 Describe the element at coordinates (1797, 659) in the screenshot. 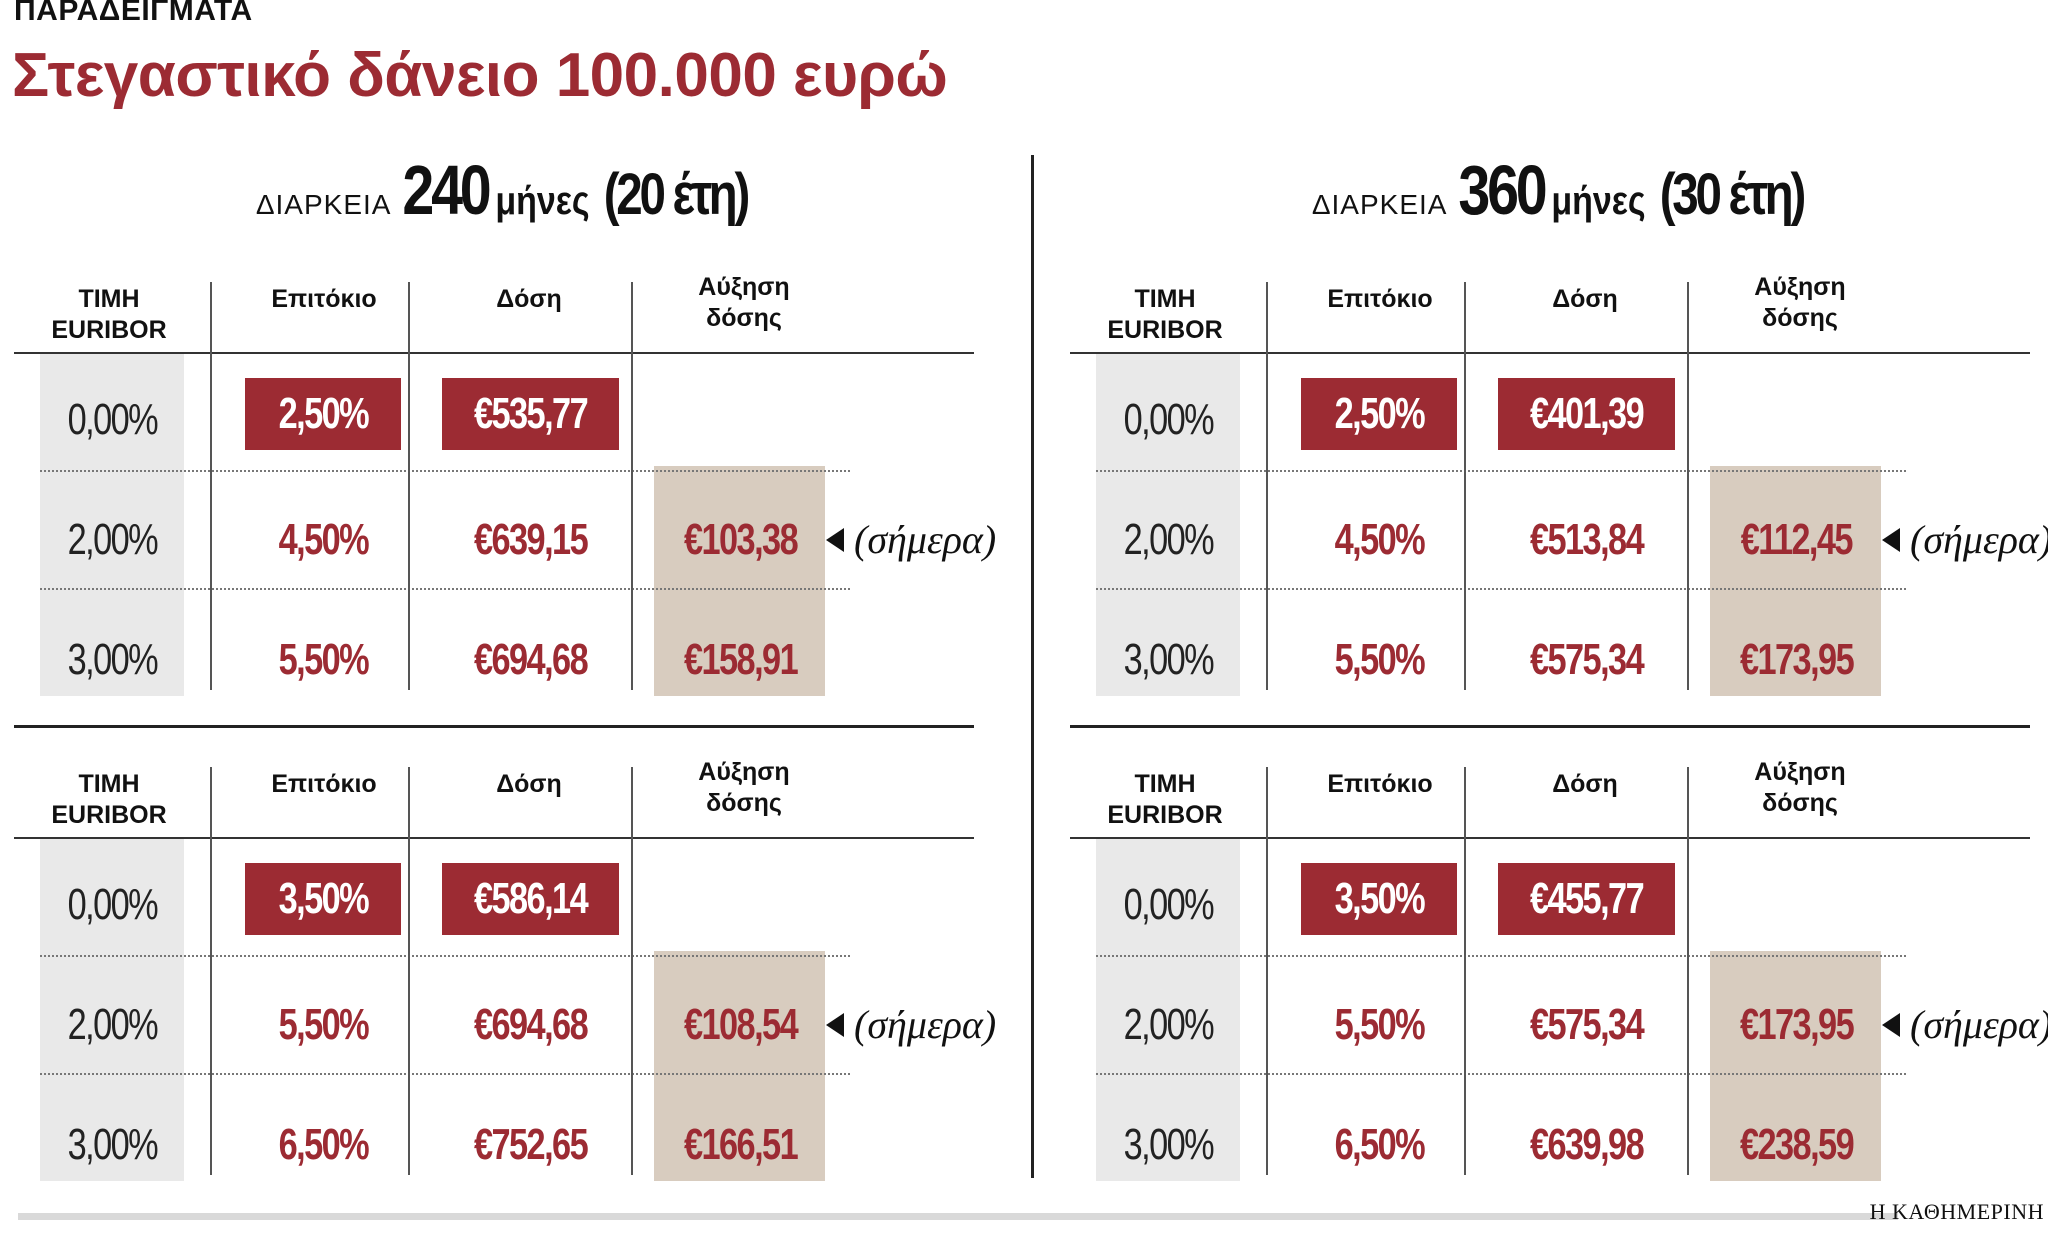

I see `increase-cell: €173,95` at that location.